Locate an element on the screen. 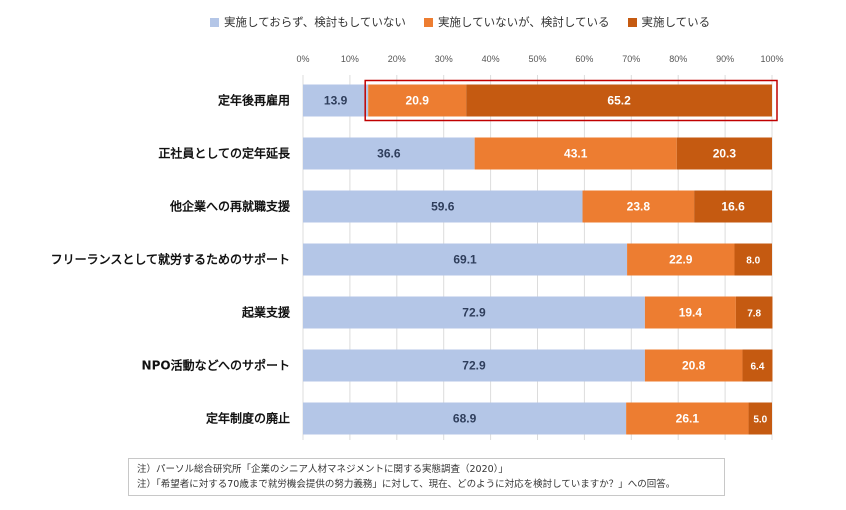 Image resolution: width=846 pixels, height=510 pixels. legend-label-not-considering: 実施しておらず、検討もしていない is located at coordinates (315, 22).